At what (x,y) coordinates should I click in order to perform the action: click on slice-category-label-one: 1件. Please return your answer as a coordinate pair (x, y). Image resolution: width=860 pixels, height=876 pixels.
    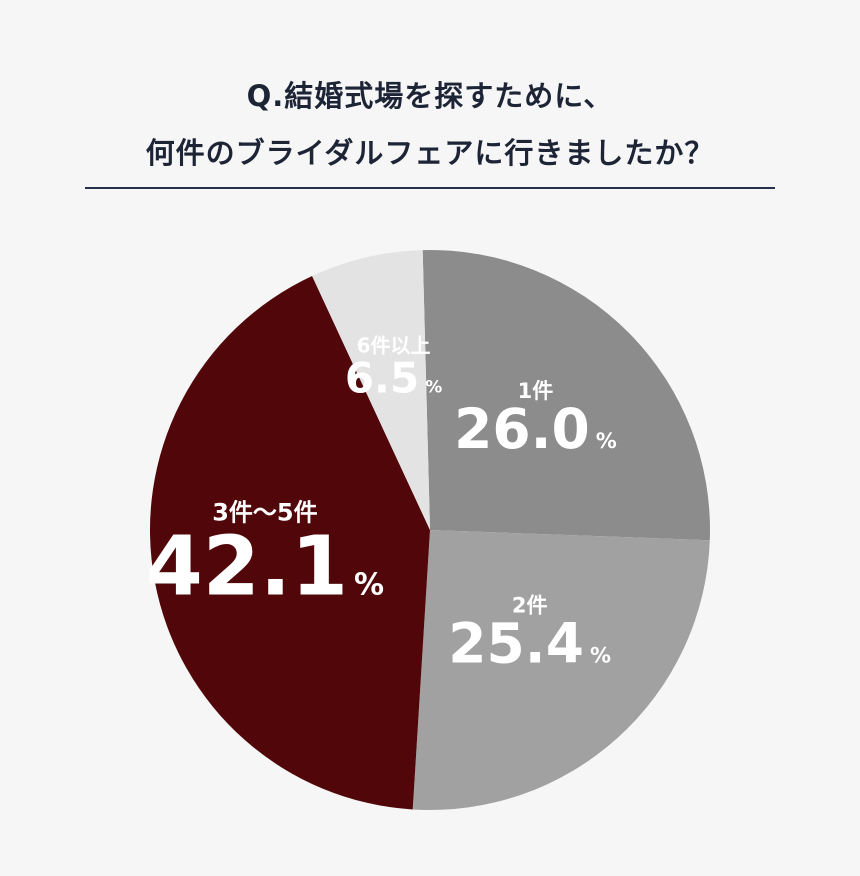
    Looking at the image, I should click on (536, 391).